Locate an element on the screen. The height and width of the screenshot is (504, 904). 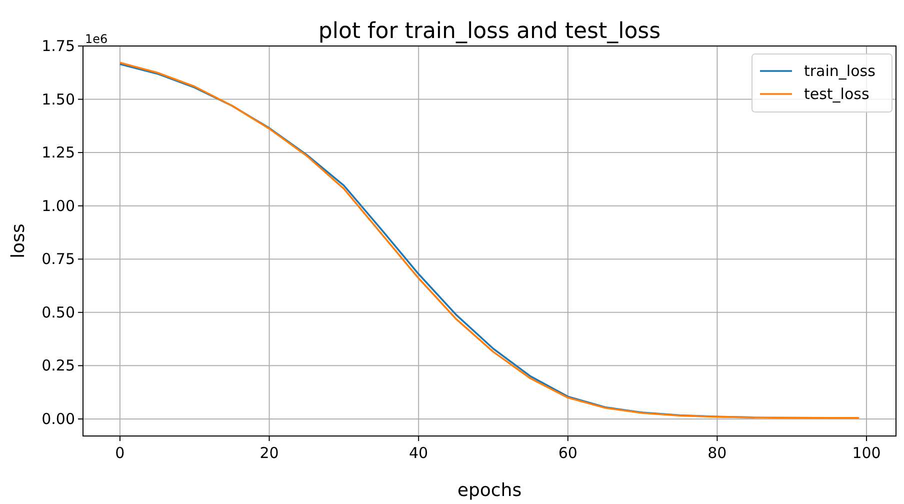
legend-label: test_loss is located at coordinates (837, 94).